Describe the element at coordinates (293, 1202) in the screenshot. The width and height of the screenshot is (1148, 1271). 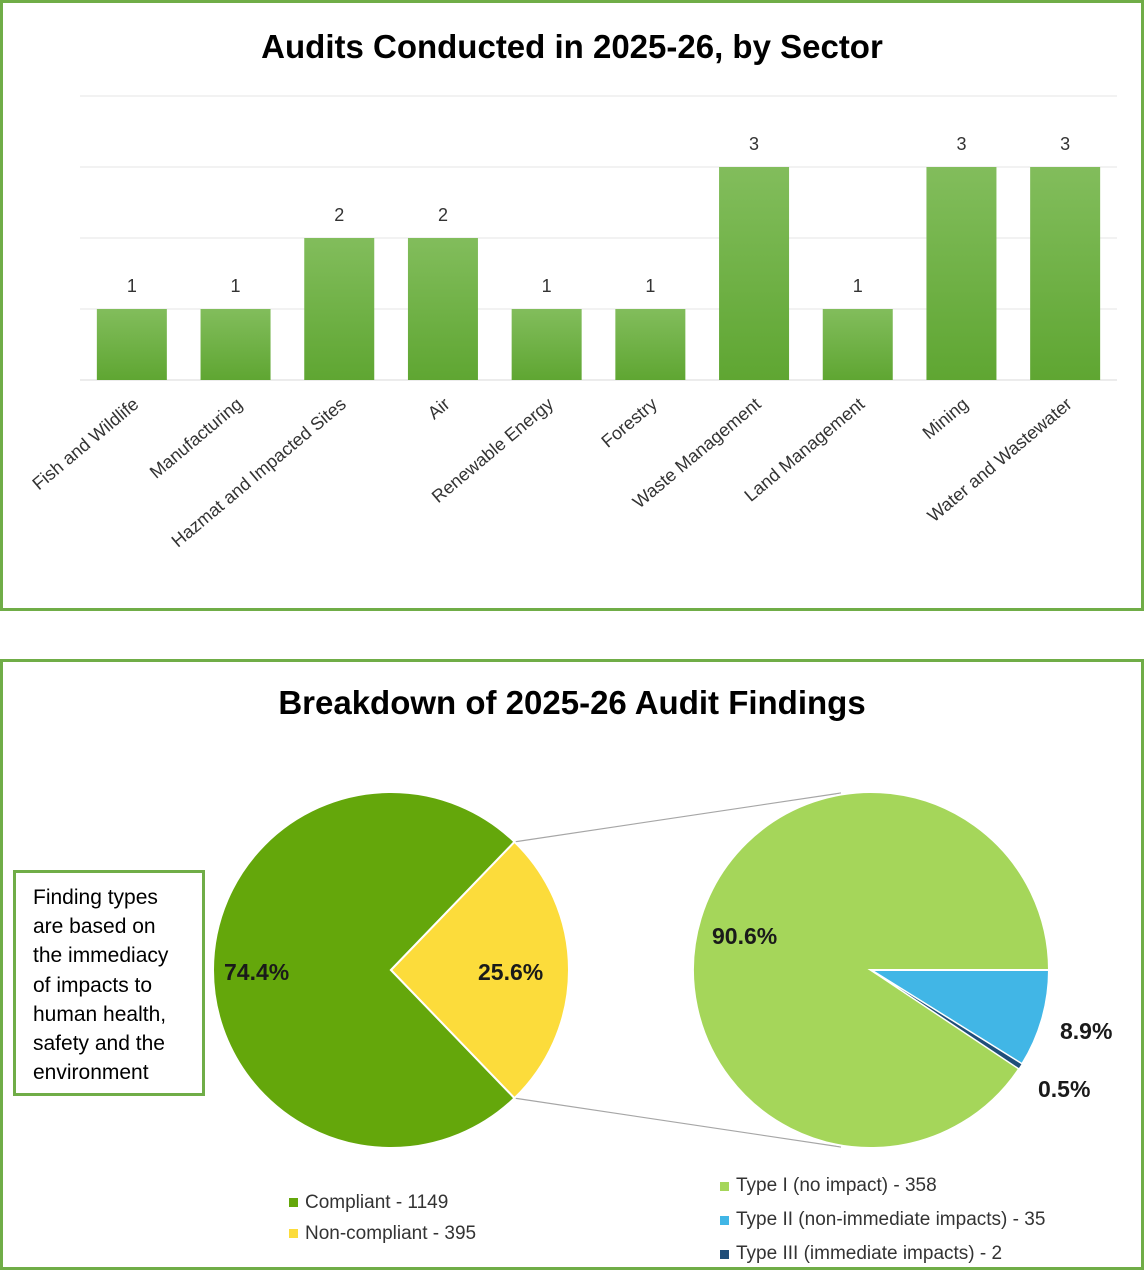
I see `legend-swatch-compliant` at that location.